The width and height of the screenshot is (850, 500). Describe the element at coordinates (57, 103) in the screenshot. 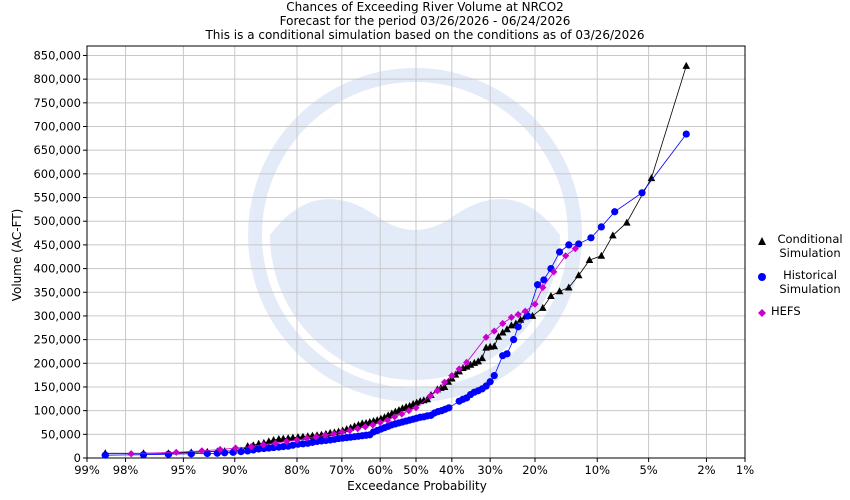

I see `y-tick-label: 750,000` at that location.